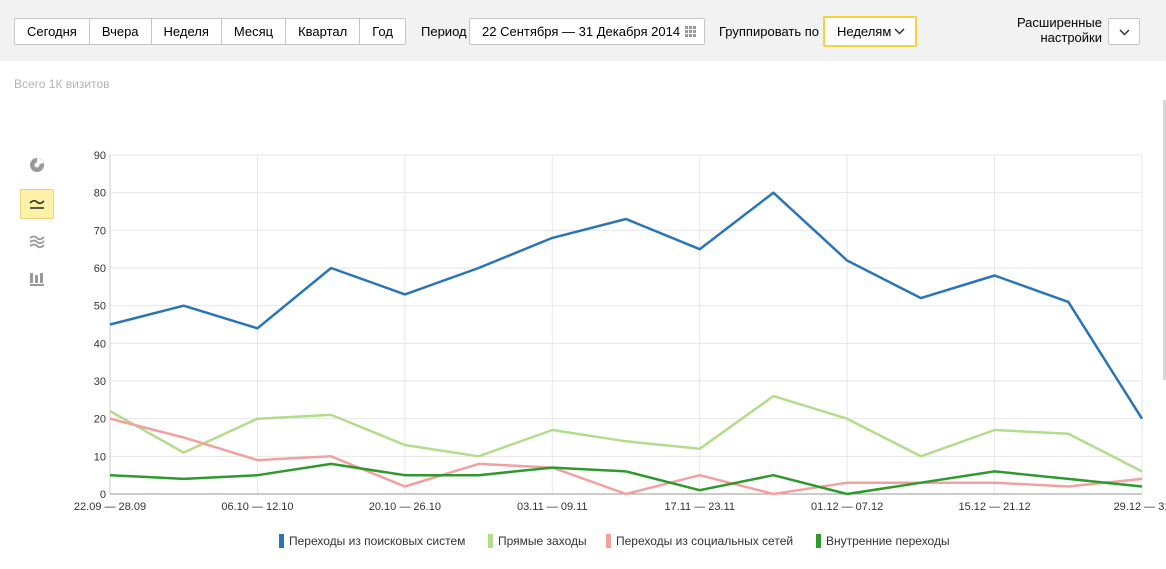 The image size is (1166, 569). I want to click on x-tick-label: 20.10 — 26.10, so click(405, 507).